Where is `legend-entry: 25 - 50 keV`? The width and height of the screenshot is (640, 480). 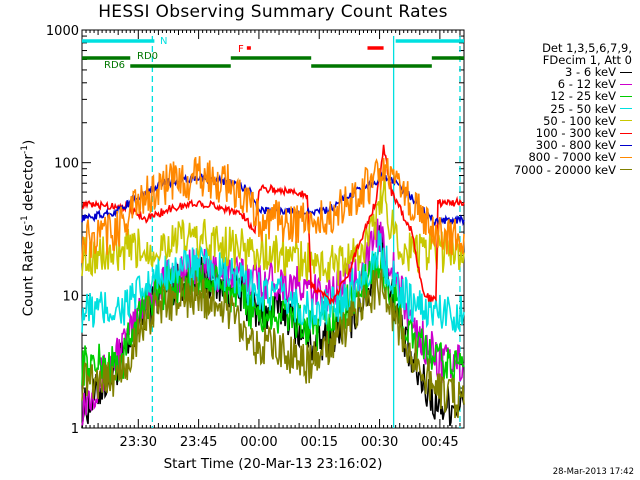 legend-entry: 25 - 50 keV is located at coordinates (559, 108).